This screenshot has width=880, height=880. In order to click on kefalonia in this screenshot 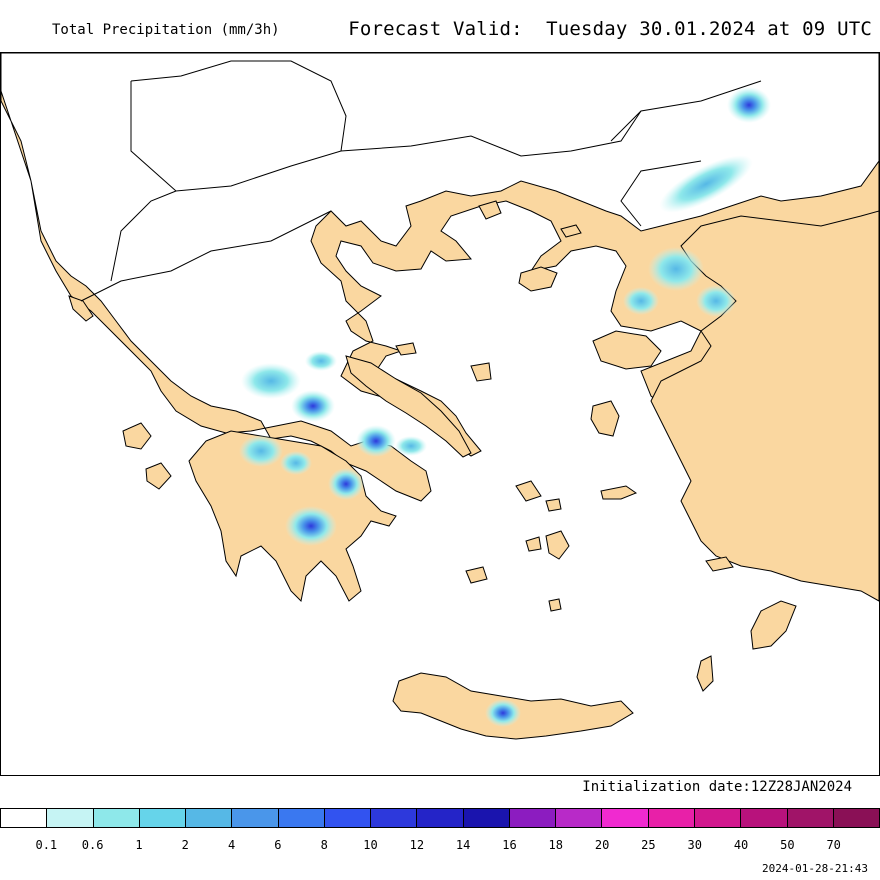, I will do `click(137, 436)`.